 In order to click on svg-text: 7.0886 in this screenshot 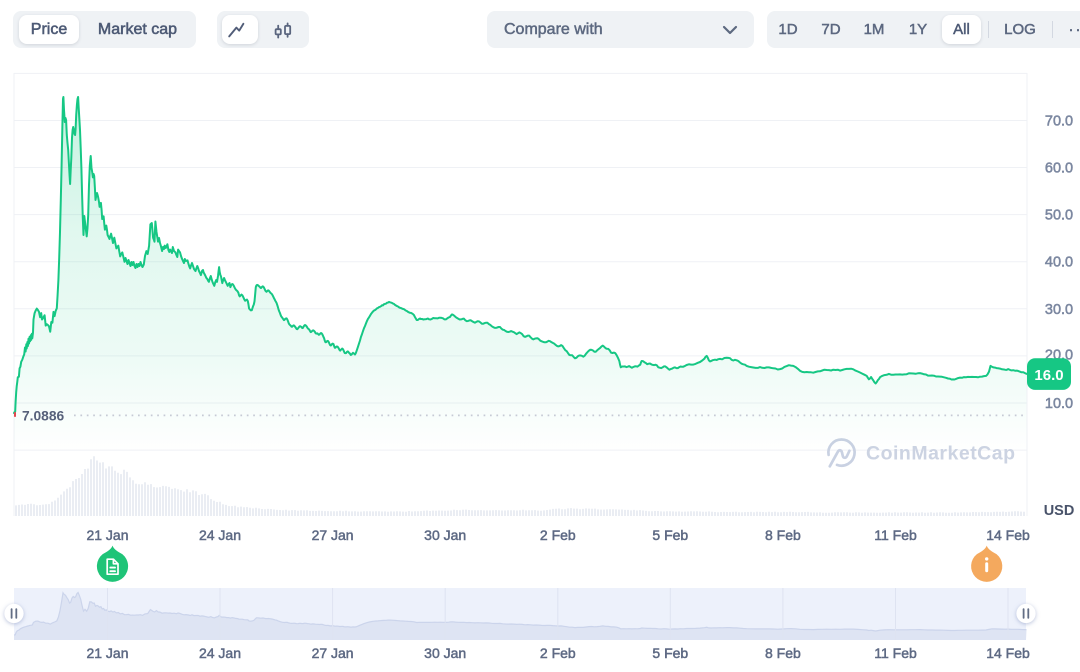, I will do `click(43, 415)`.